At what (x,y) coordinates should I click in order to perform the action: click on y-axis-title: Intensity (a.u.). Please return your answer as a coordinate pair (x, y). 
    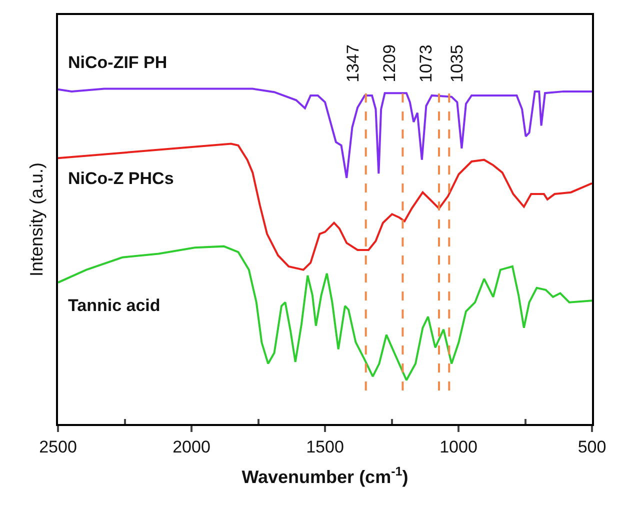
    Looking at the image, I should click on (36, 219).